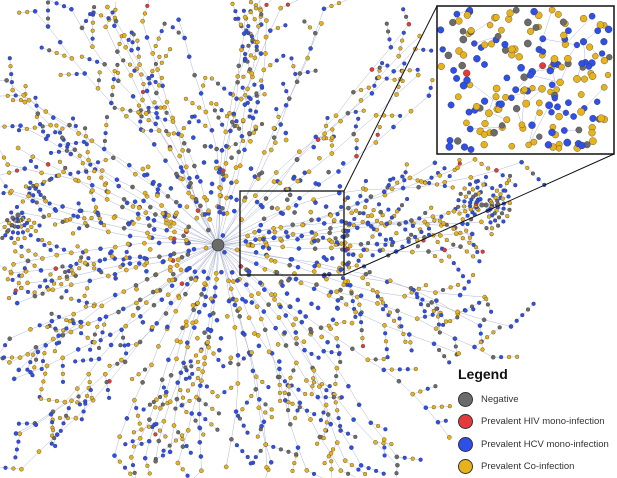 This screenshot has height=478, width=617. Describe the element at coordinates (465, 444) in the screenshot. I see `hcv-dot-icon` at that location.